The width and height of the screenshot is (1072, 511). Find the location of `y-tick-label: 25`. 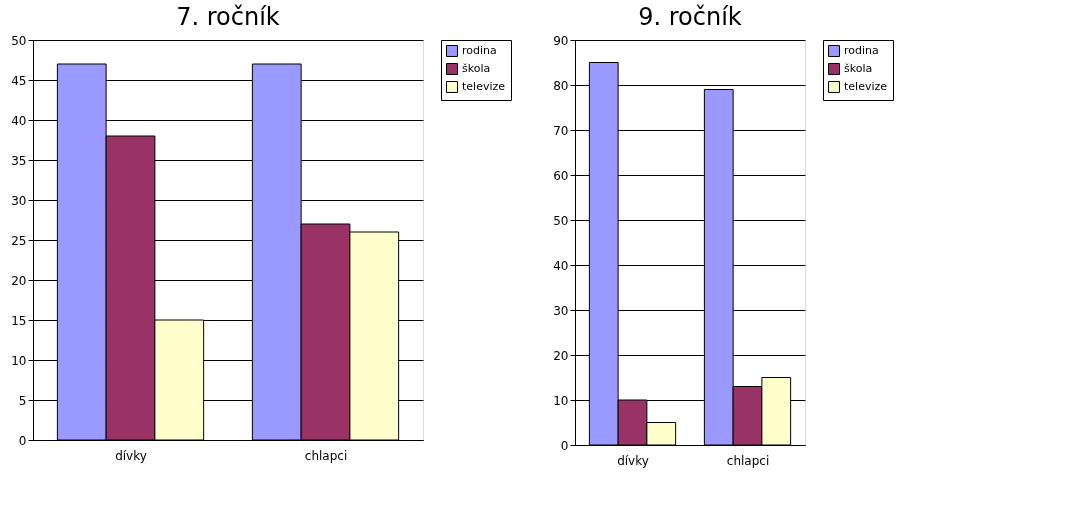

y-tick-label: 25 is located at coordinates (19, 240).